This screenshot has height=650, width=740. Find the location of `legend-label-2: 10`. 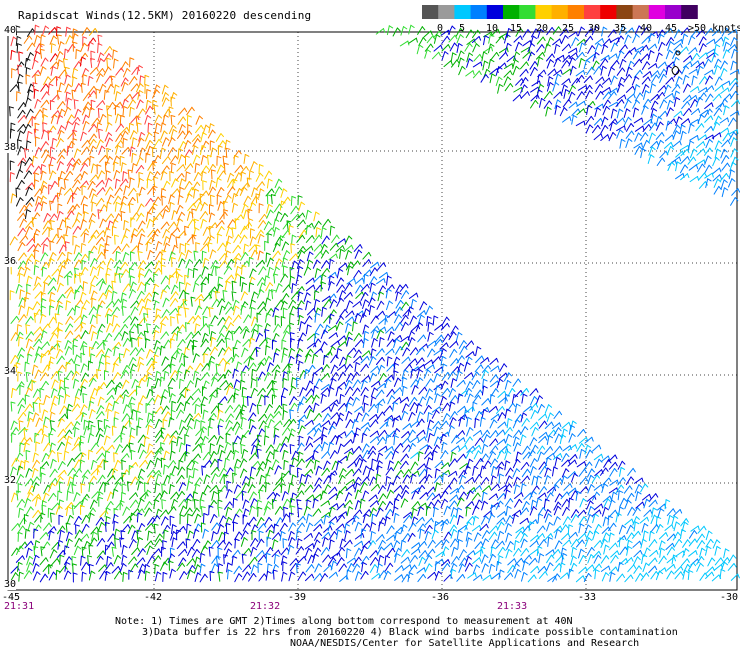

legend-label-2: 10 is located at coordinates (492, 28).